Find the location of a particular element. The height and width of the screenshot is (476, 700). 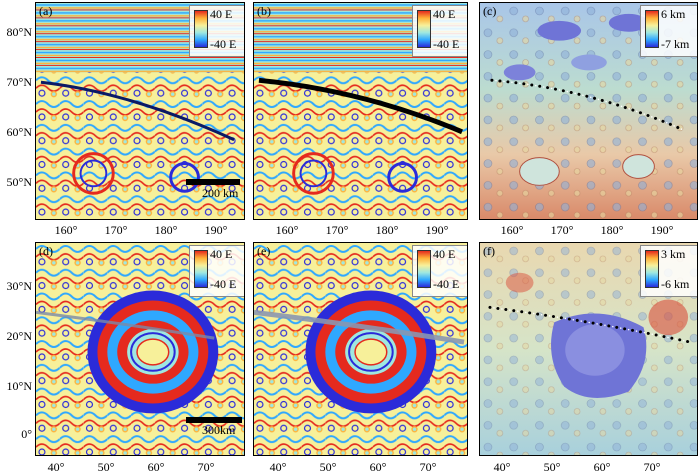

lon-tick-b-170: 170° is located at coordinates (337, 230).